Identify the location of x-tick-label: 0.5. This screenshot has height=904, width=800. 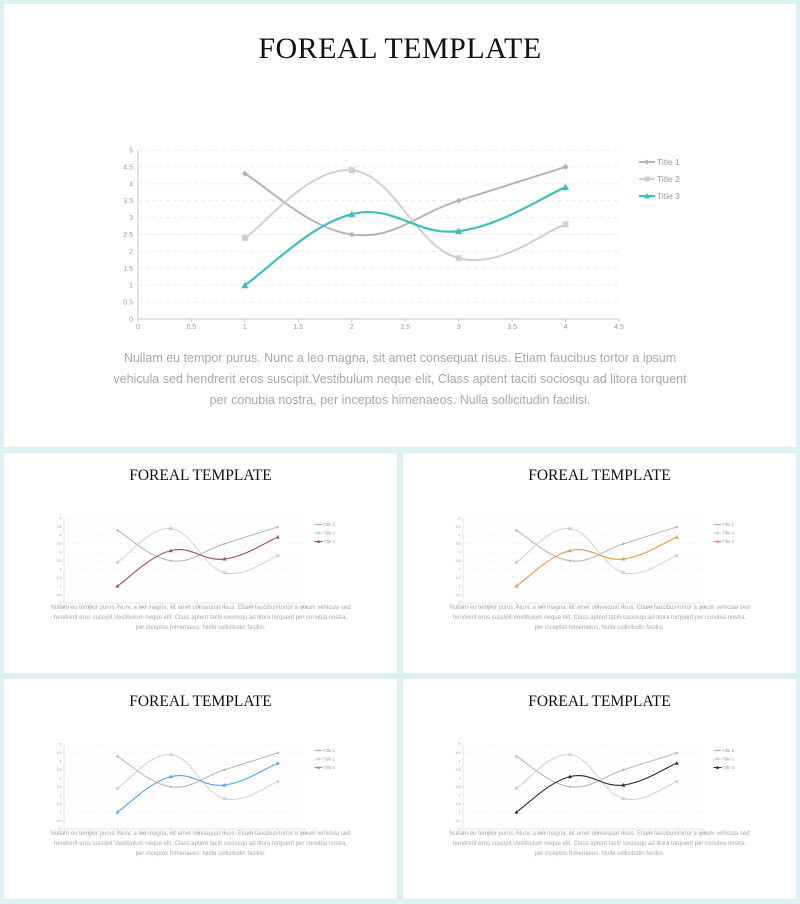
(489, 833).